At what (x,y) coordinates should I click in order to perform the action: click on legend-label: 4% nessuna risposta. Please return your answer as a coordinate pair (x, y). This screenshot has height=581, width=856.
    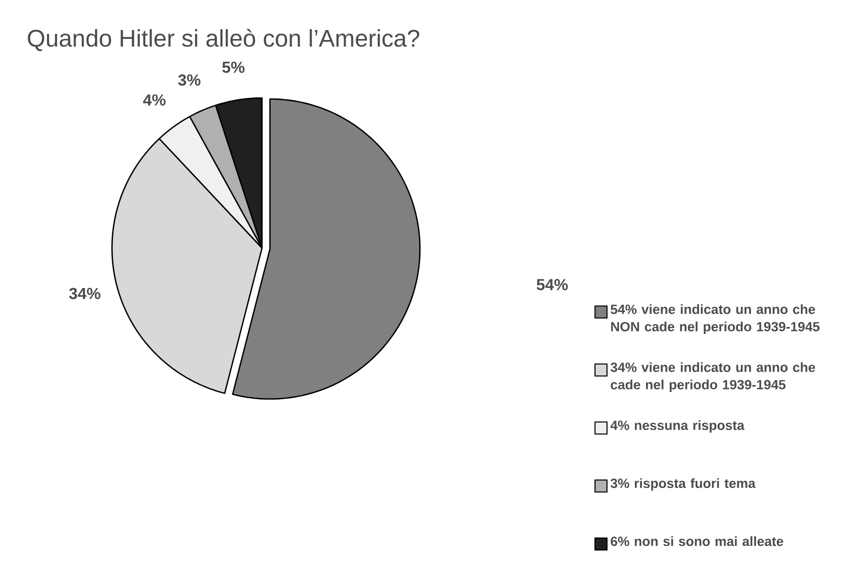
    Looking at the image, I should click on (677, 426).